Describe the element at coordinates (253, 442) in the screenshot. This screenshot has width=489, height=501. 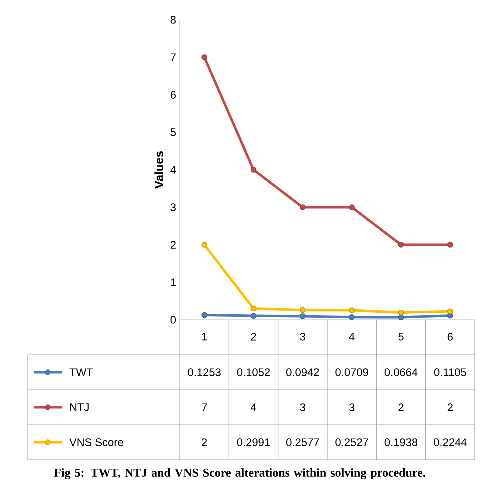
I see `data-label: 0.2991` at that location.